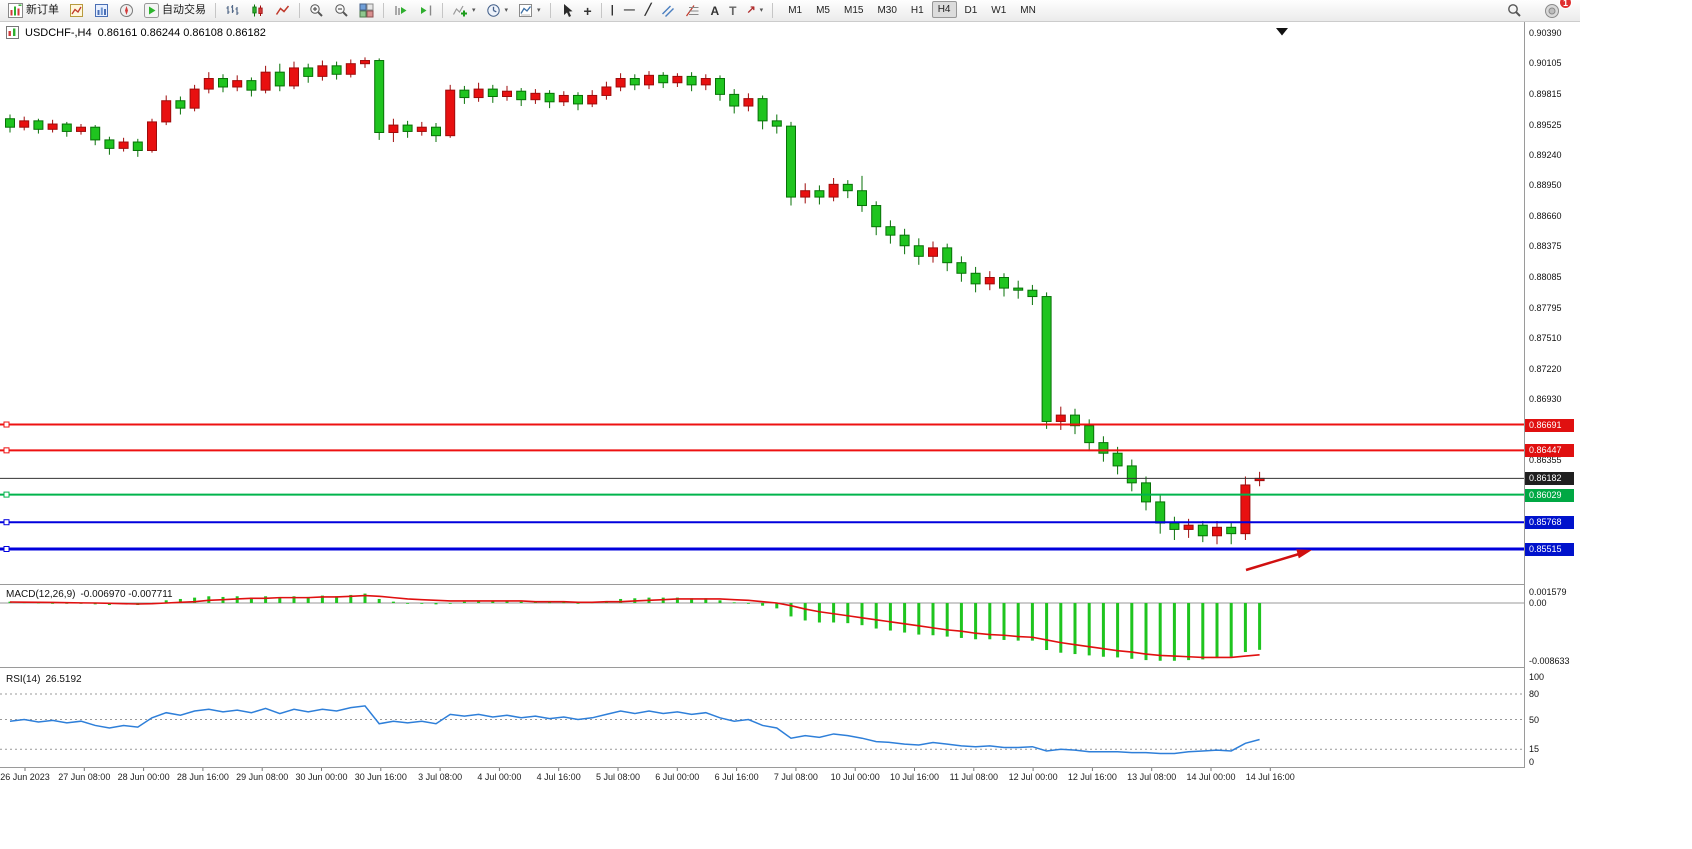 The image size is (1692, 849). Describe the element at coordinates (1304, 554) in the screenshot. I see `trend-arrow-head` at that location.